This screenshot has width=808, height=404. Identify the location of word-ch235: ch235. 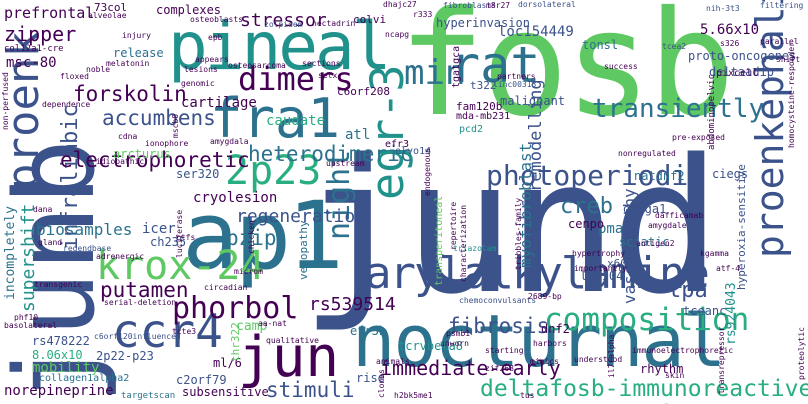
(168, 242).